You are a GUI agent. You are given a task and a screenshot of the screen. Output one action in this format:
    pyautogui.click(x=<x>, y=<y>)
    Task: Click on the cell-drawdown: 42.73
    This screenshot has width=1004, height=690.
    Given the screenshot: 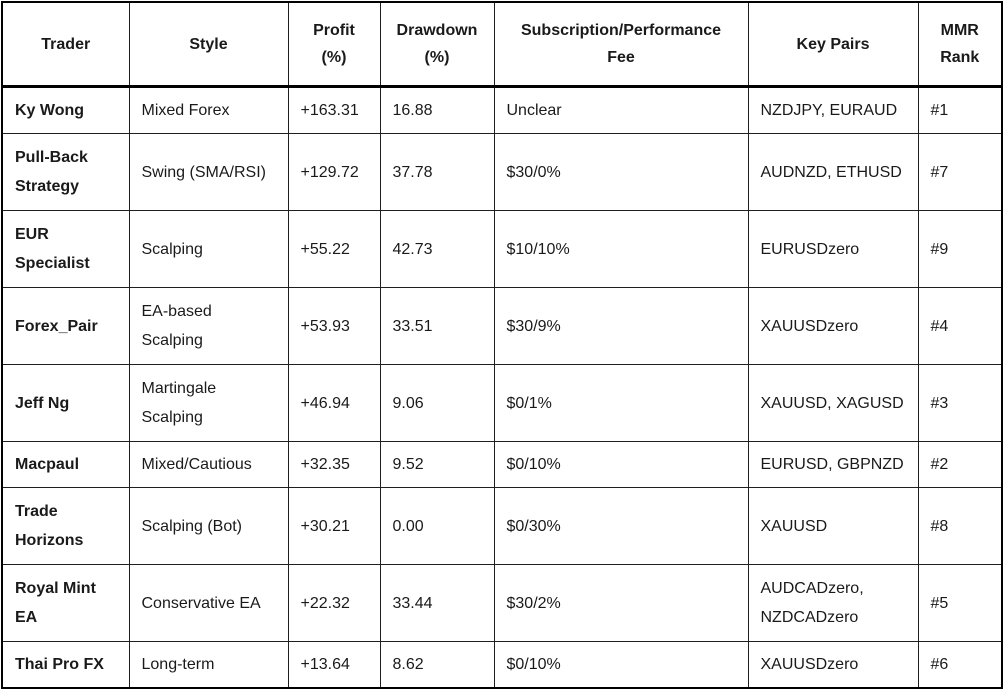 What is the action you would take?
    pyautogui.click(x=437, y=249)
    